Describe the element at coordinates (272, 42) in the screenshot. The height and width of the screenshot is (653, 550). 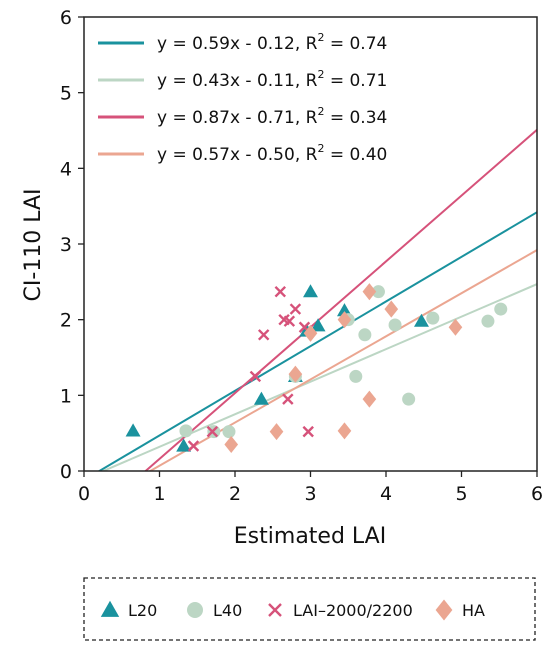
I see `fit-legend-label: y = 0.59x - 0.12, R2 = 0.74` at that location.